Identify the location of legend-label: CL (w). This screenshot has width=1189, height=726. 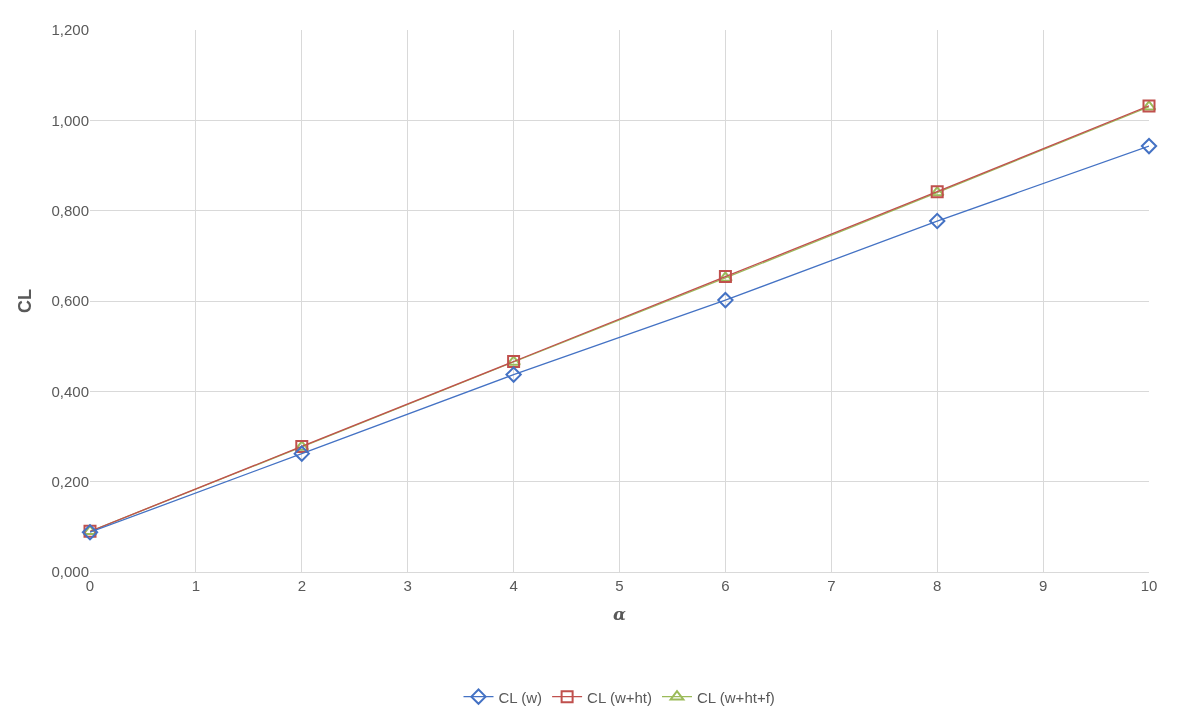
(520, 697).